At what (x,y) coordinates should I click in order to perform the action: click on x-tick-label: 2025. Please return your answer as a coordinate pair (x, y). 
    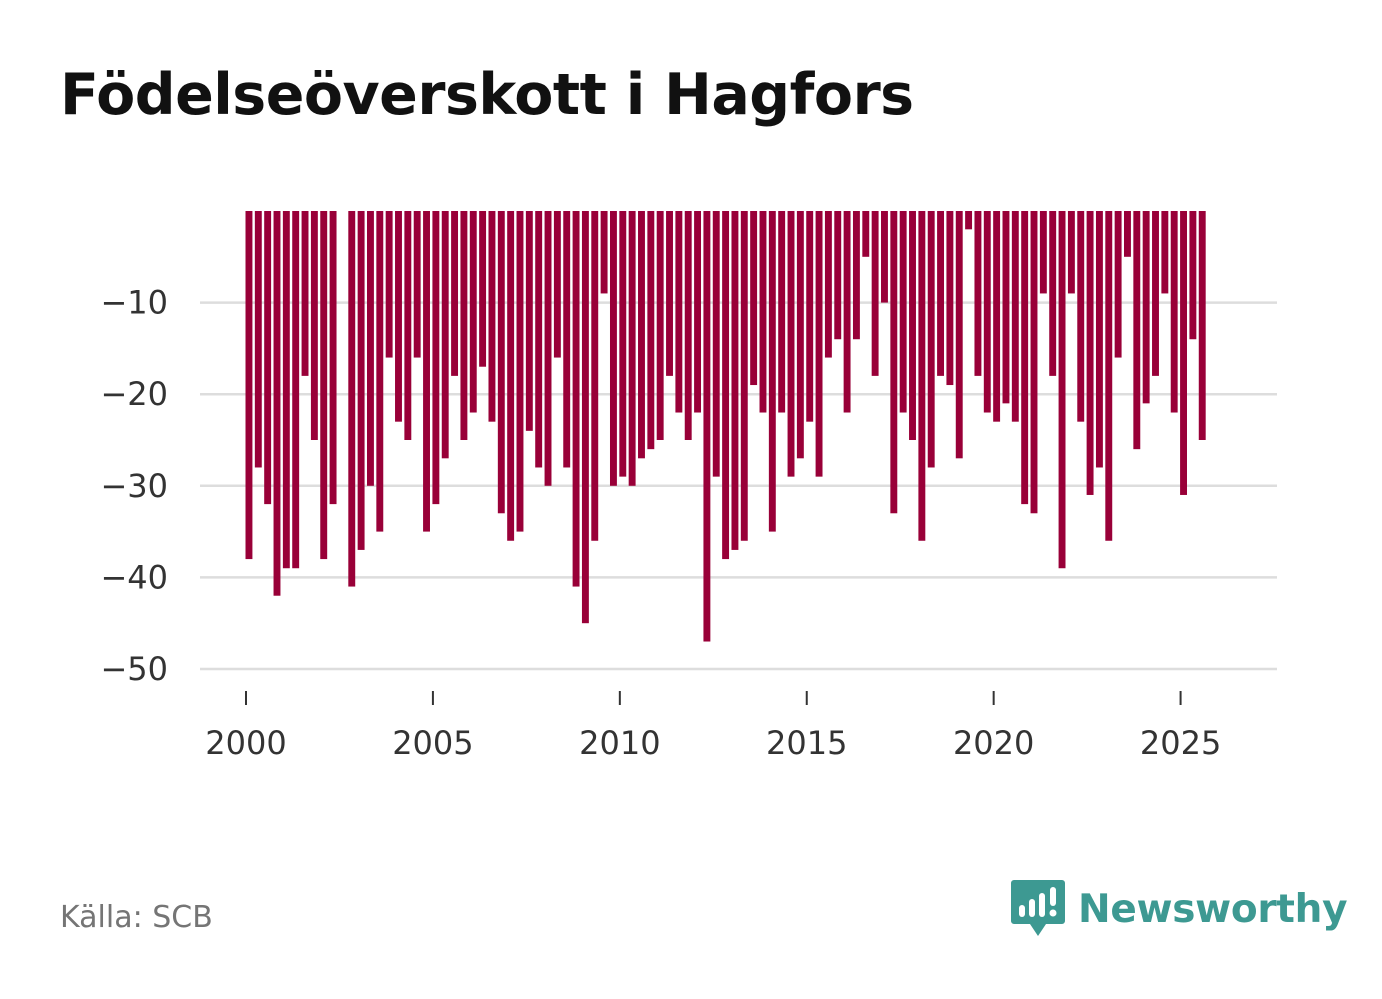
    Looking at the image, I should click on (1180, 743).